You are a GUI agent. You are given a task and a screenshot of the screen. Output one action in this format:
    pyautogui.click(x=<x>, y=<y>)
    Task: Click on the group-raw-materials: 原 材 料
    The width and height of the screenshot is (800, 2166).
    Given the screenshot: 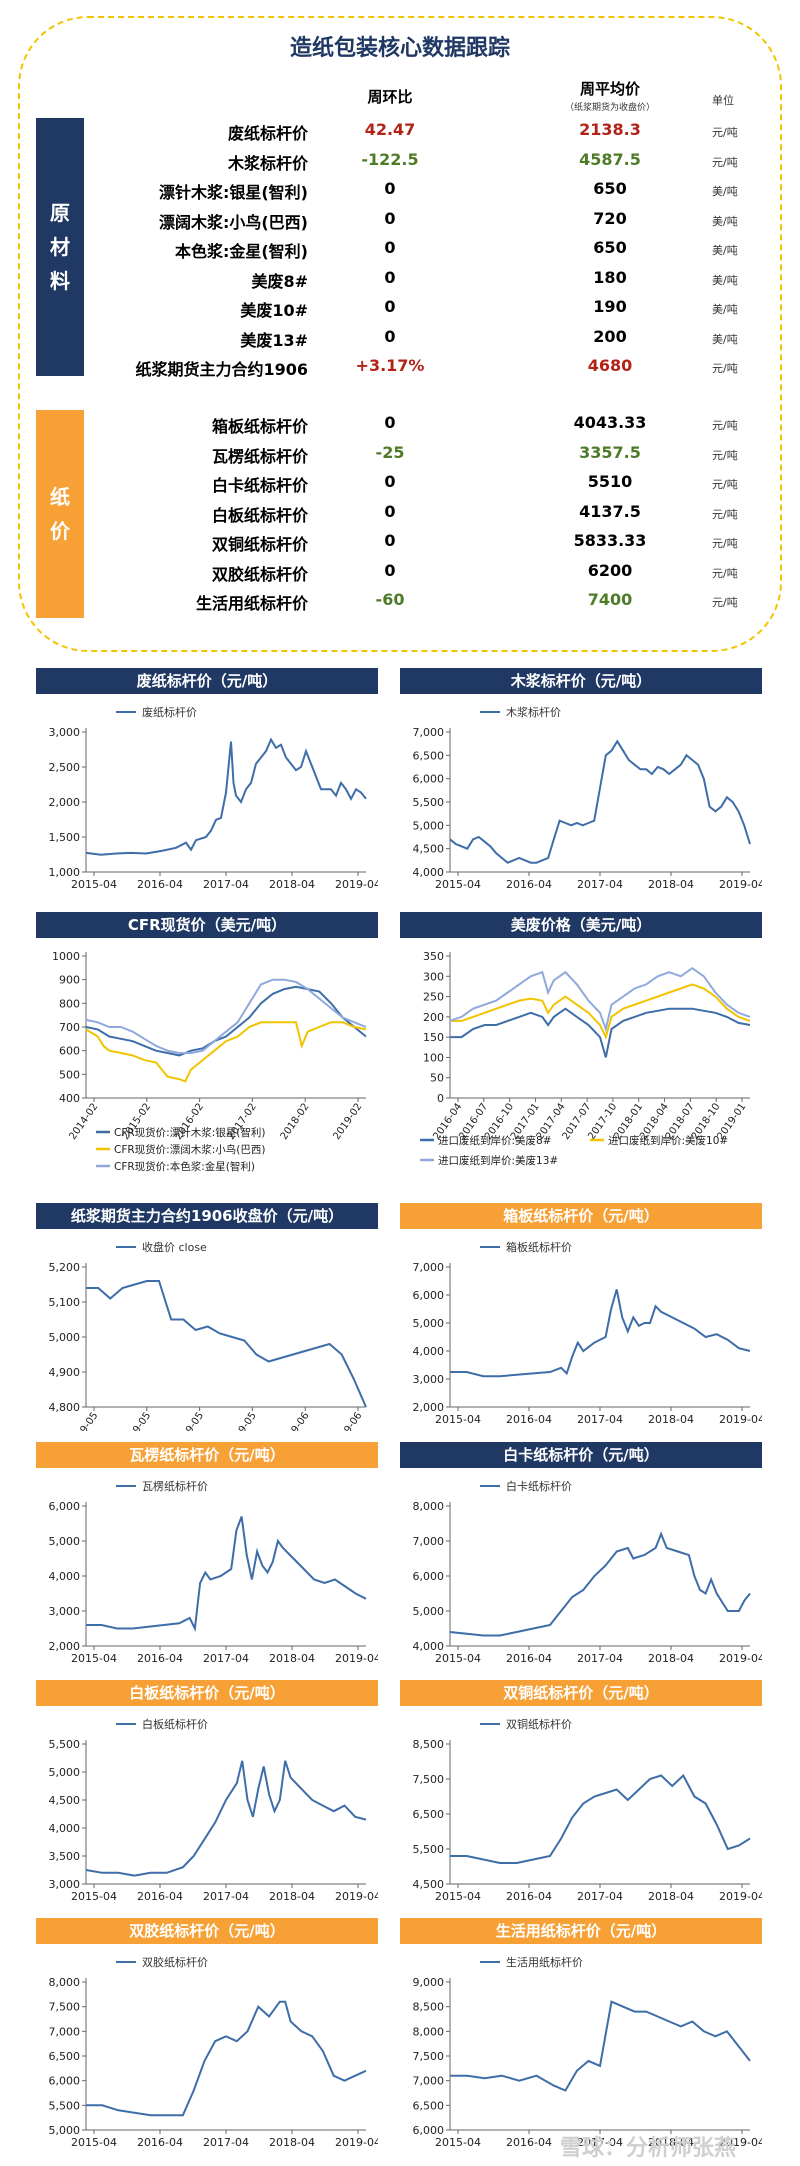 What is the action you would take?
    pyautogui.click(x=60, y=247)
    